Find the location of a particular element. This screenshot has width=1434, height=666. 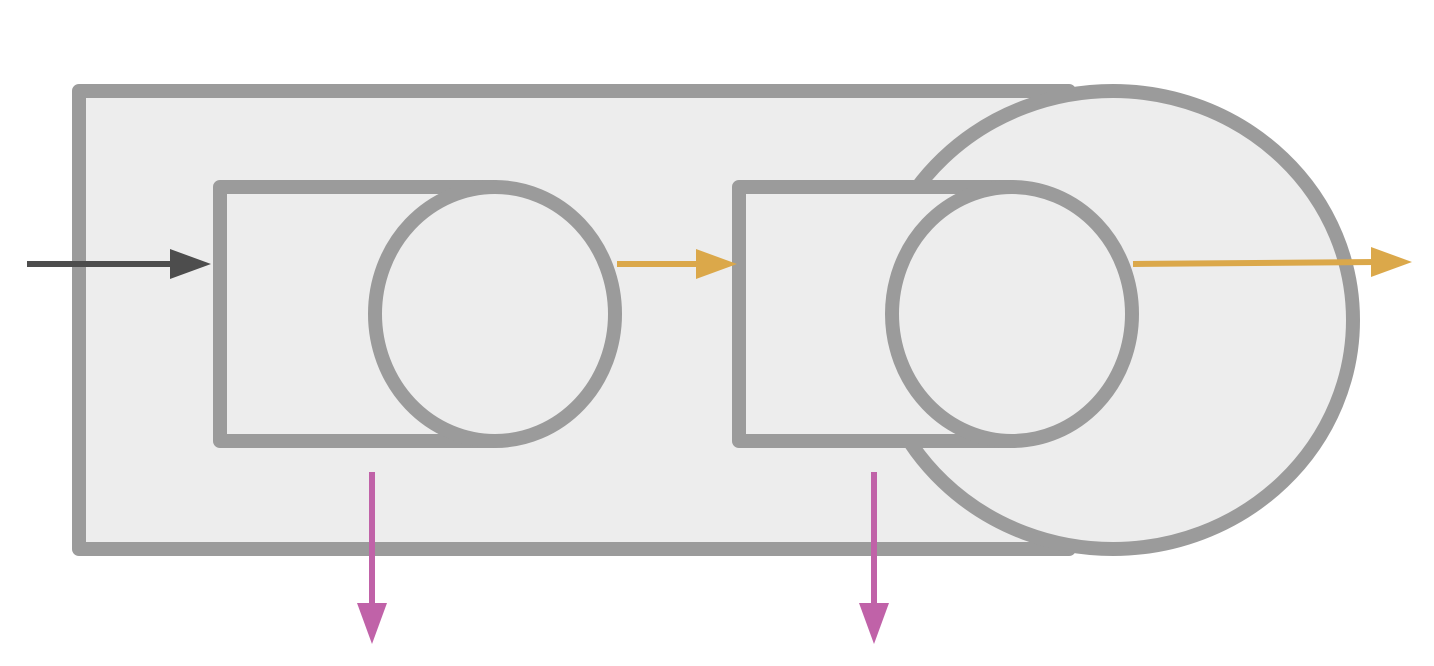

signal-arrow-2-shaft is located at coordinates (1254, 263).